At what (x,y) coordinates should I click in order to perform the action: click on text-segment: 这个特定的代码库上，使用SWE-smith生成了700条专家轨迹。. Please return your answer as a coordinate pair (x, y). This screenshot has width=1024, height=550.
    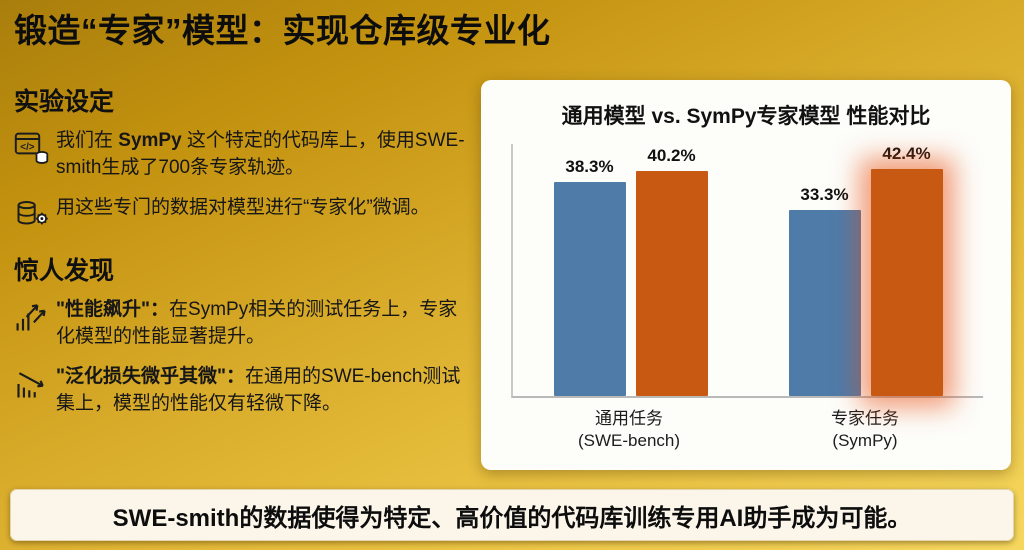
    Looking at the image, I should click on (260, 154).